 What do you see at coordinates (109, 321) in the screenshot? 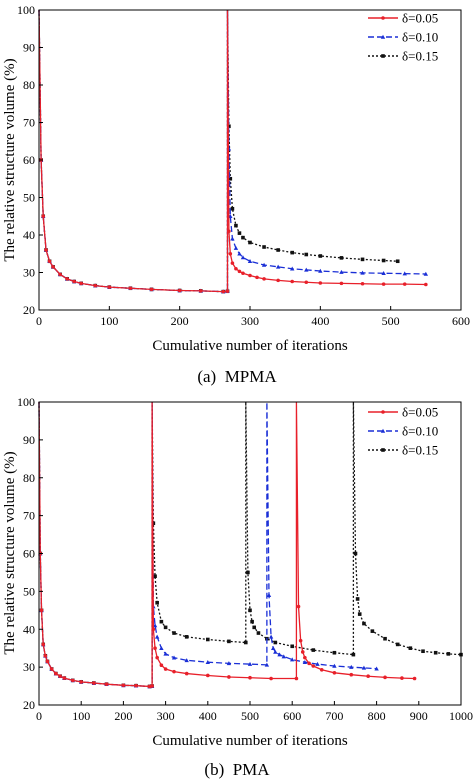
I see `chart-a-xtick-label: 100` at bounding box center [109, 321].